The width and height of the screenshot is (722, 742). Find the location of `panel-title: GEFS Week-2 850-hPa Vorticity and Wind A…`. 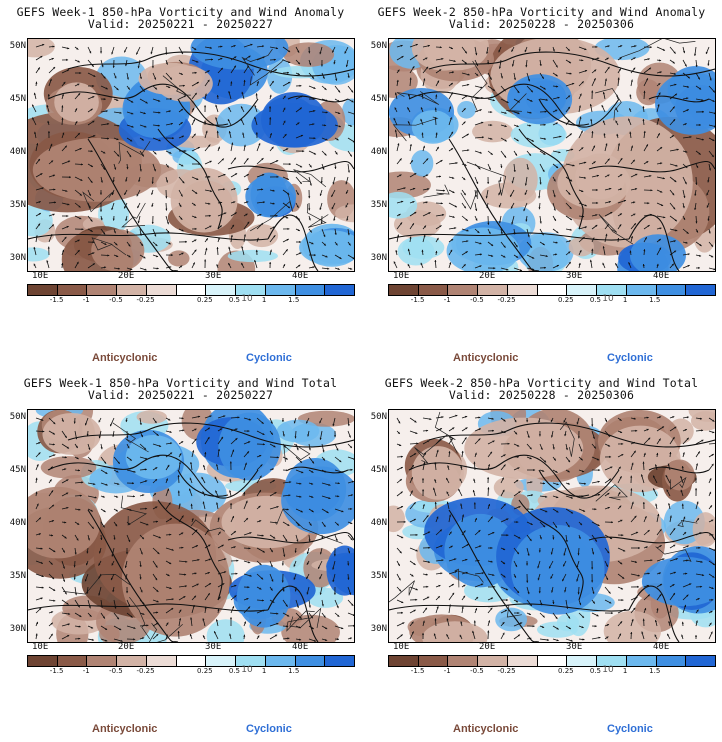

panel-title: GEFS Week-2 850-hPa Vorticity and Wind A… is located at coordinates (541, 12).